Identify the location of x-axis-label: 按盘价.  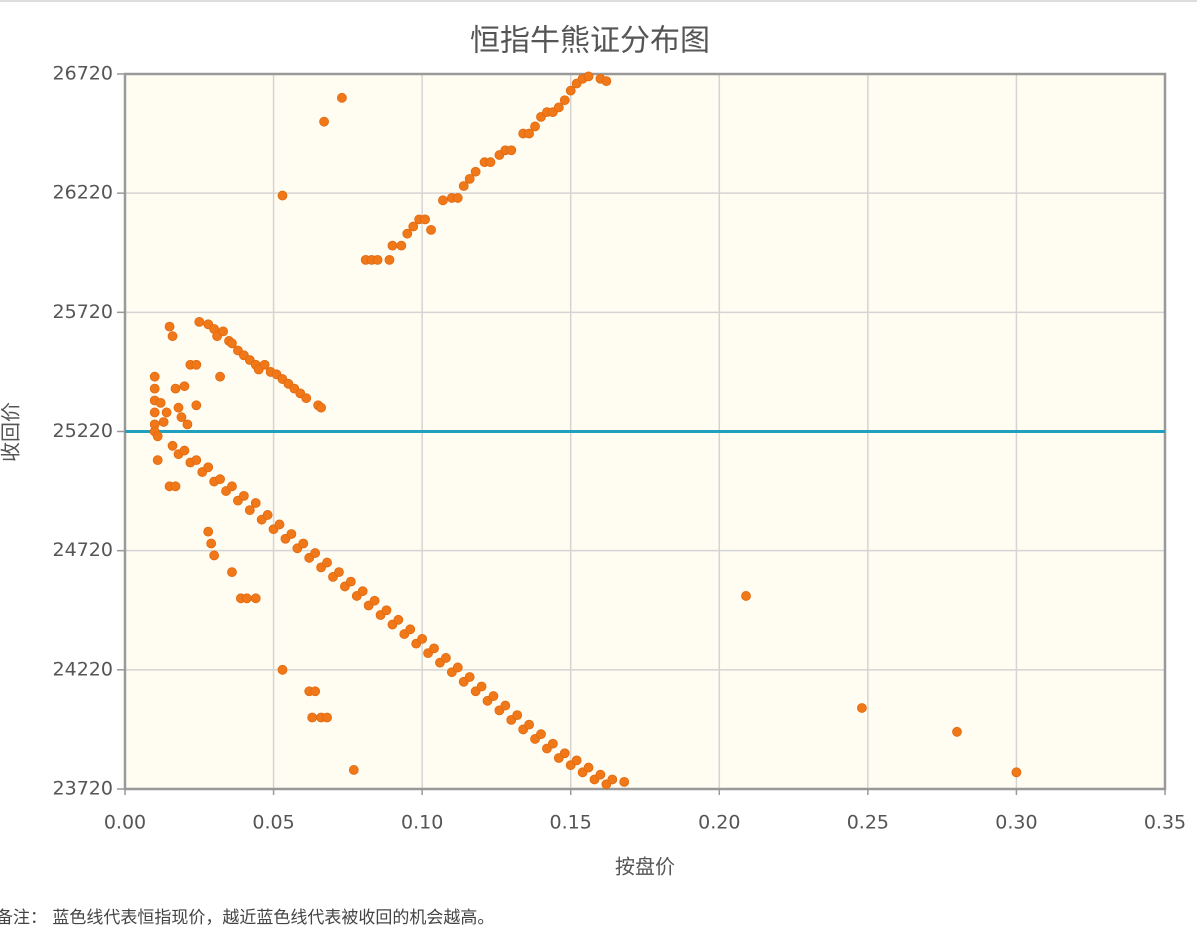
(645, 867).